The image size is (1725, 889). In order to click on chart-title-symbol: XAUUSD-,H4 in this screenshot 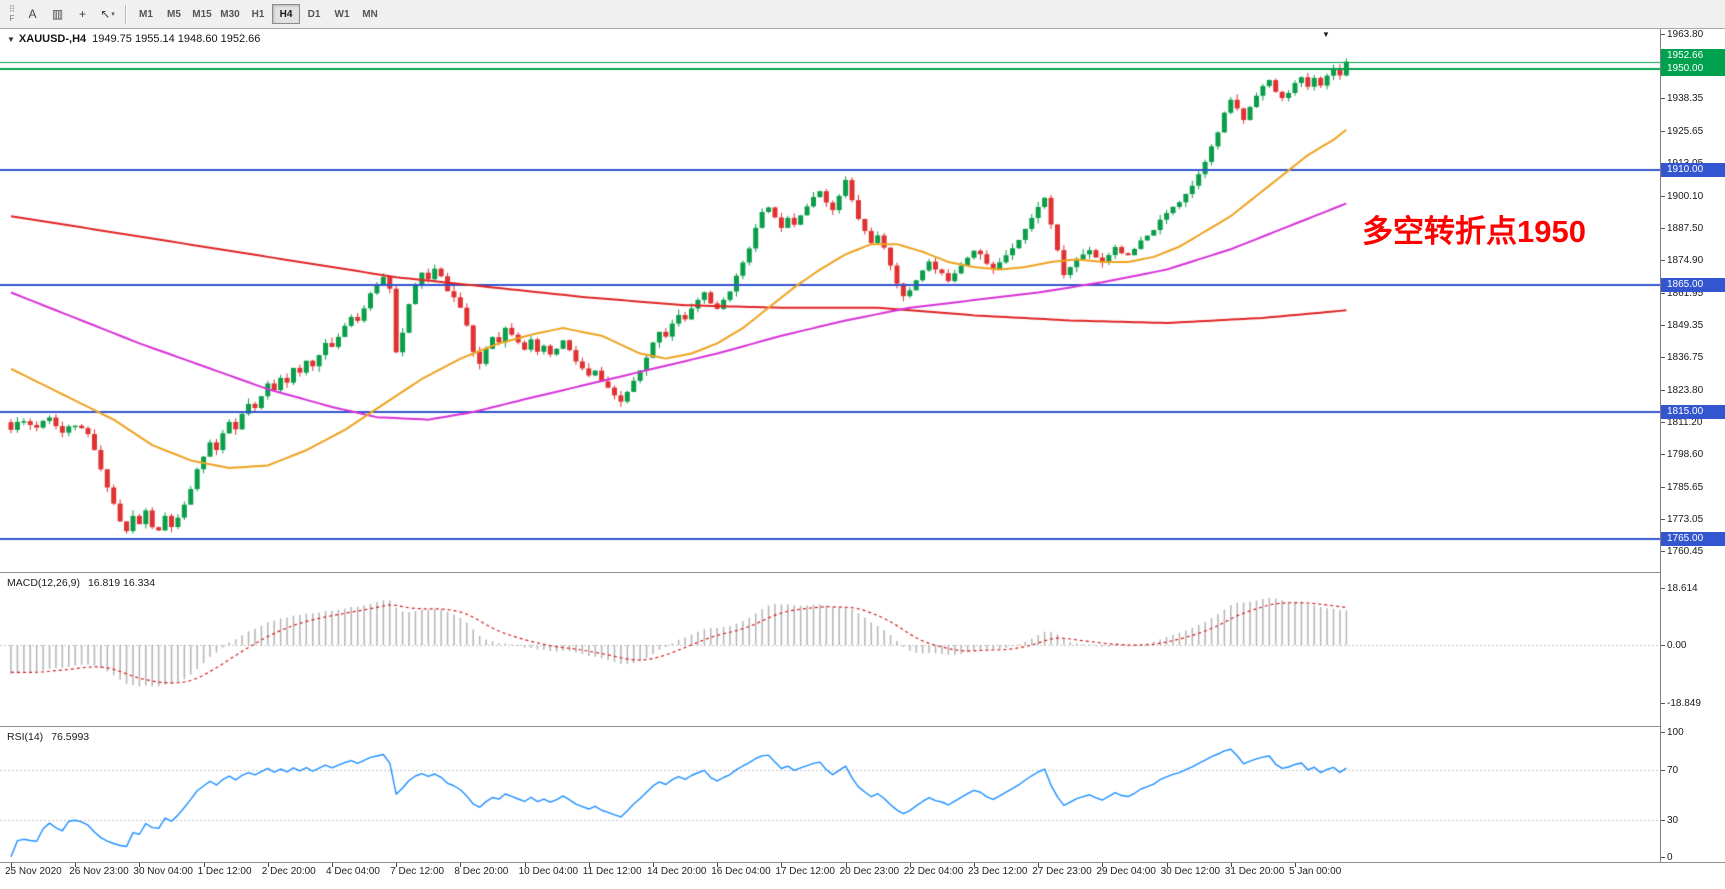, I will do `click(52, 39)`.